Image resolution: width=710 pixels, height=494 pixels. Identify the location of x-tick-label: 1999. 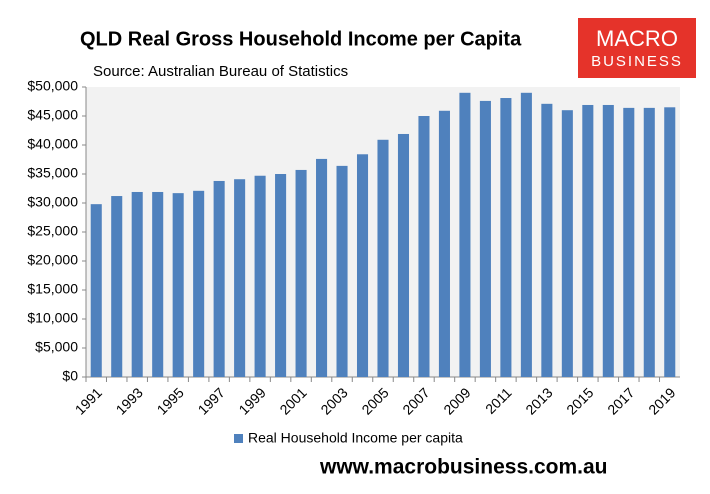
(251, 400).